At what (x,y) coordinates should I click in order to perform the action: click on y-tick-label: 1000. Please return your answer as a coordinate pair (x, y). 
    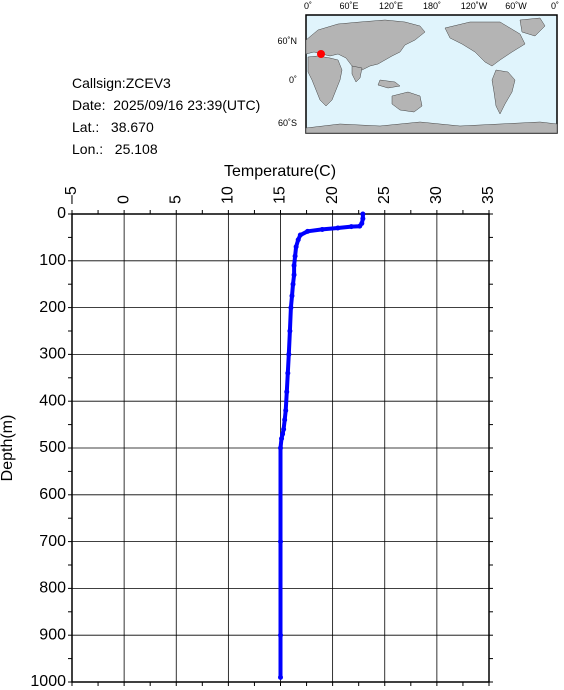
    Looking at the image, I should click on (48, 681).